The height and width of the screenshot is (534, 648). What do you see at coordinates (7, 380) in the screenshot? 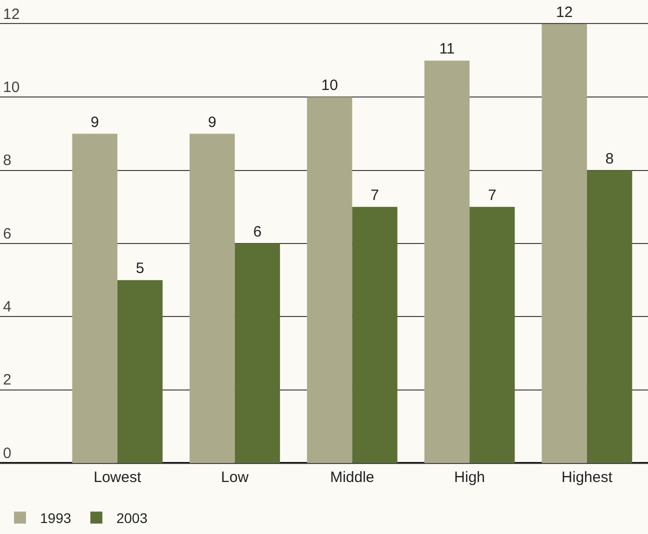
I see `y-tick-label: 2` at bounding box center [7, 380].